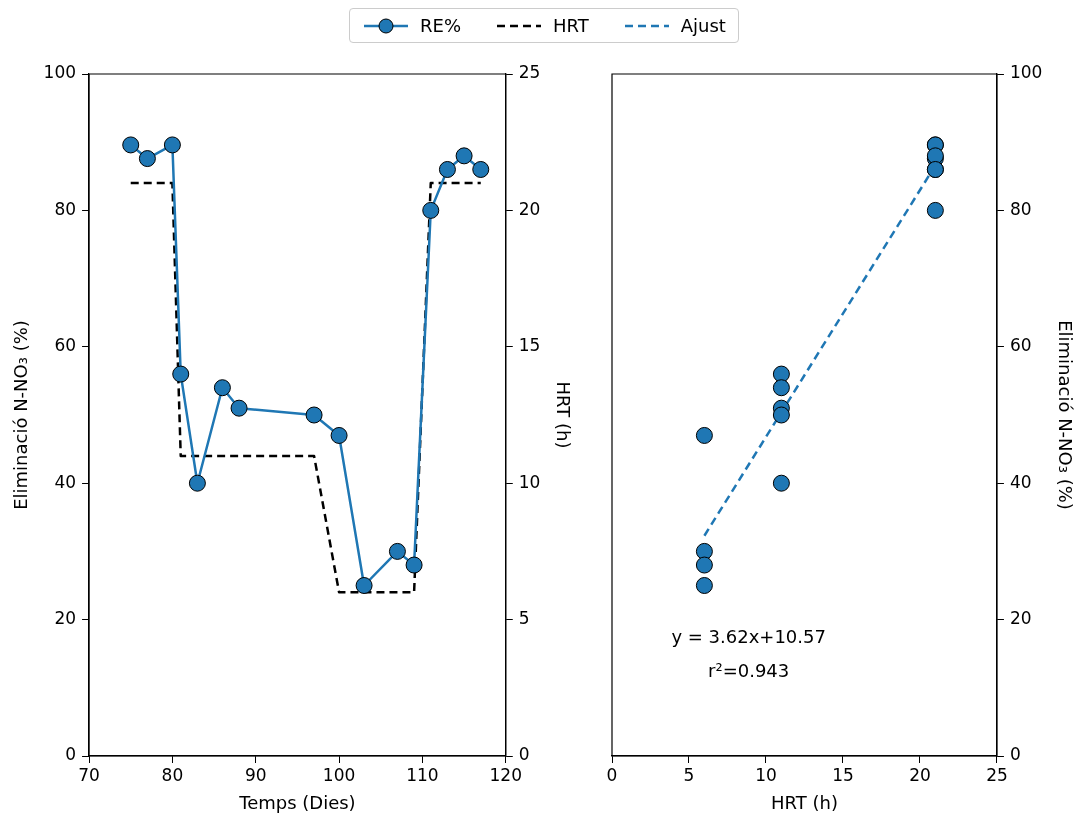 The image size is (1088, 821). I want to click on y2-tick-label: 25, so click(529, 72).